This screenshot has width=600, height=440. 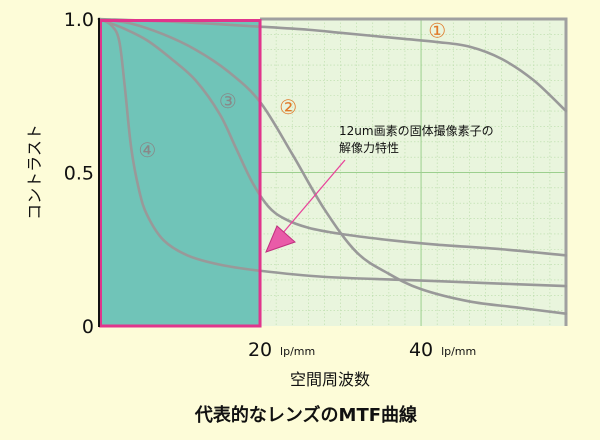 What do you see at coordinates (437, 30) in the screenshot?
I see `curve-label-1: ①` at bounding box center [437, 30].